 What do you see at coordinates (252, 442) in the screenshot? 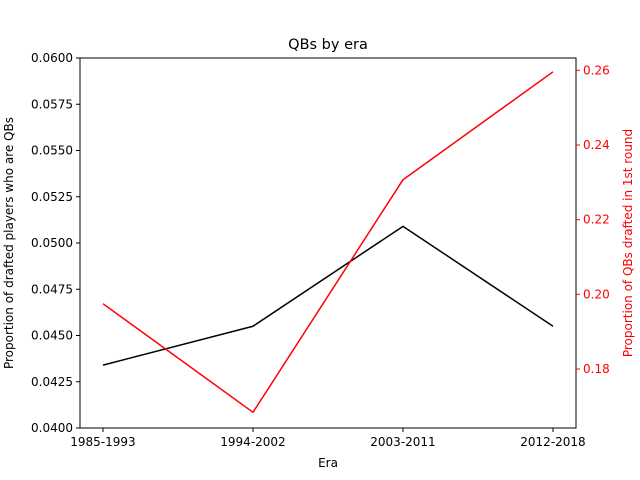
I see `x-tick-label: 1994-2002` at bounding box center [252, 442].